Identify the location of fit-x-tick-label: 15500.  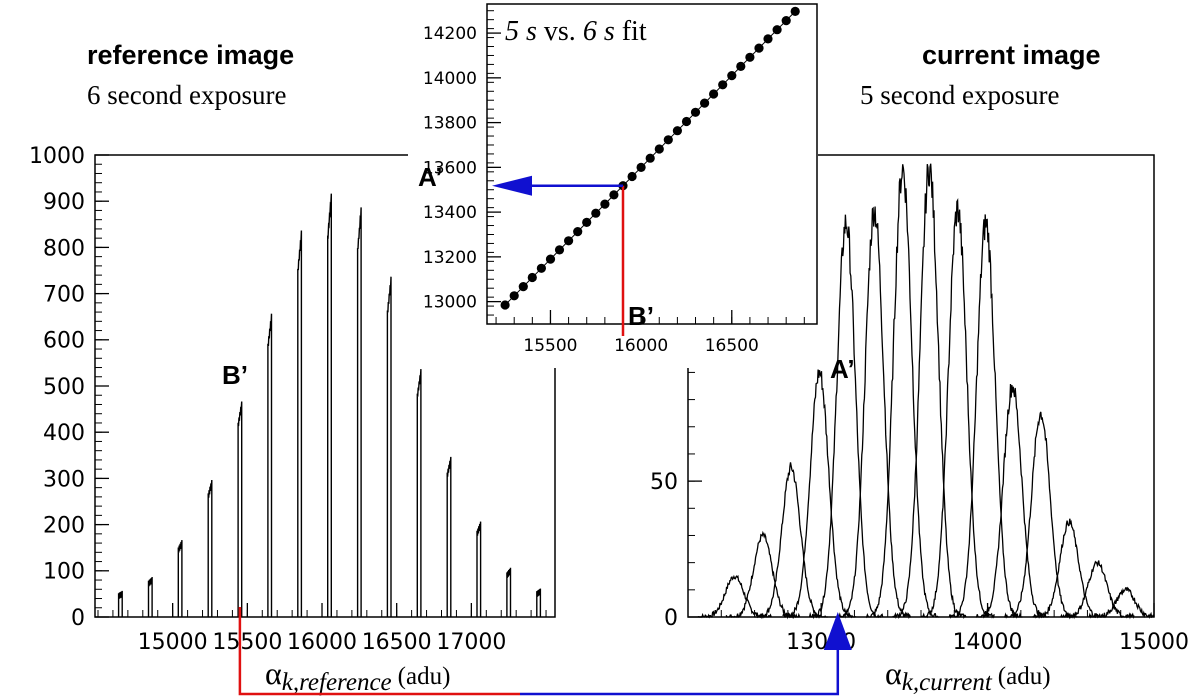
(550, 346).